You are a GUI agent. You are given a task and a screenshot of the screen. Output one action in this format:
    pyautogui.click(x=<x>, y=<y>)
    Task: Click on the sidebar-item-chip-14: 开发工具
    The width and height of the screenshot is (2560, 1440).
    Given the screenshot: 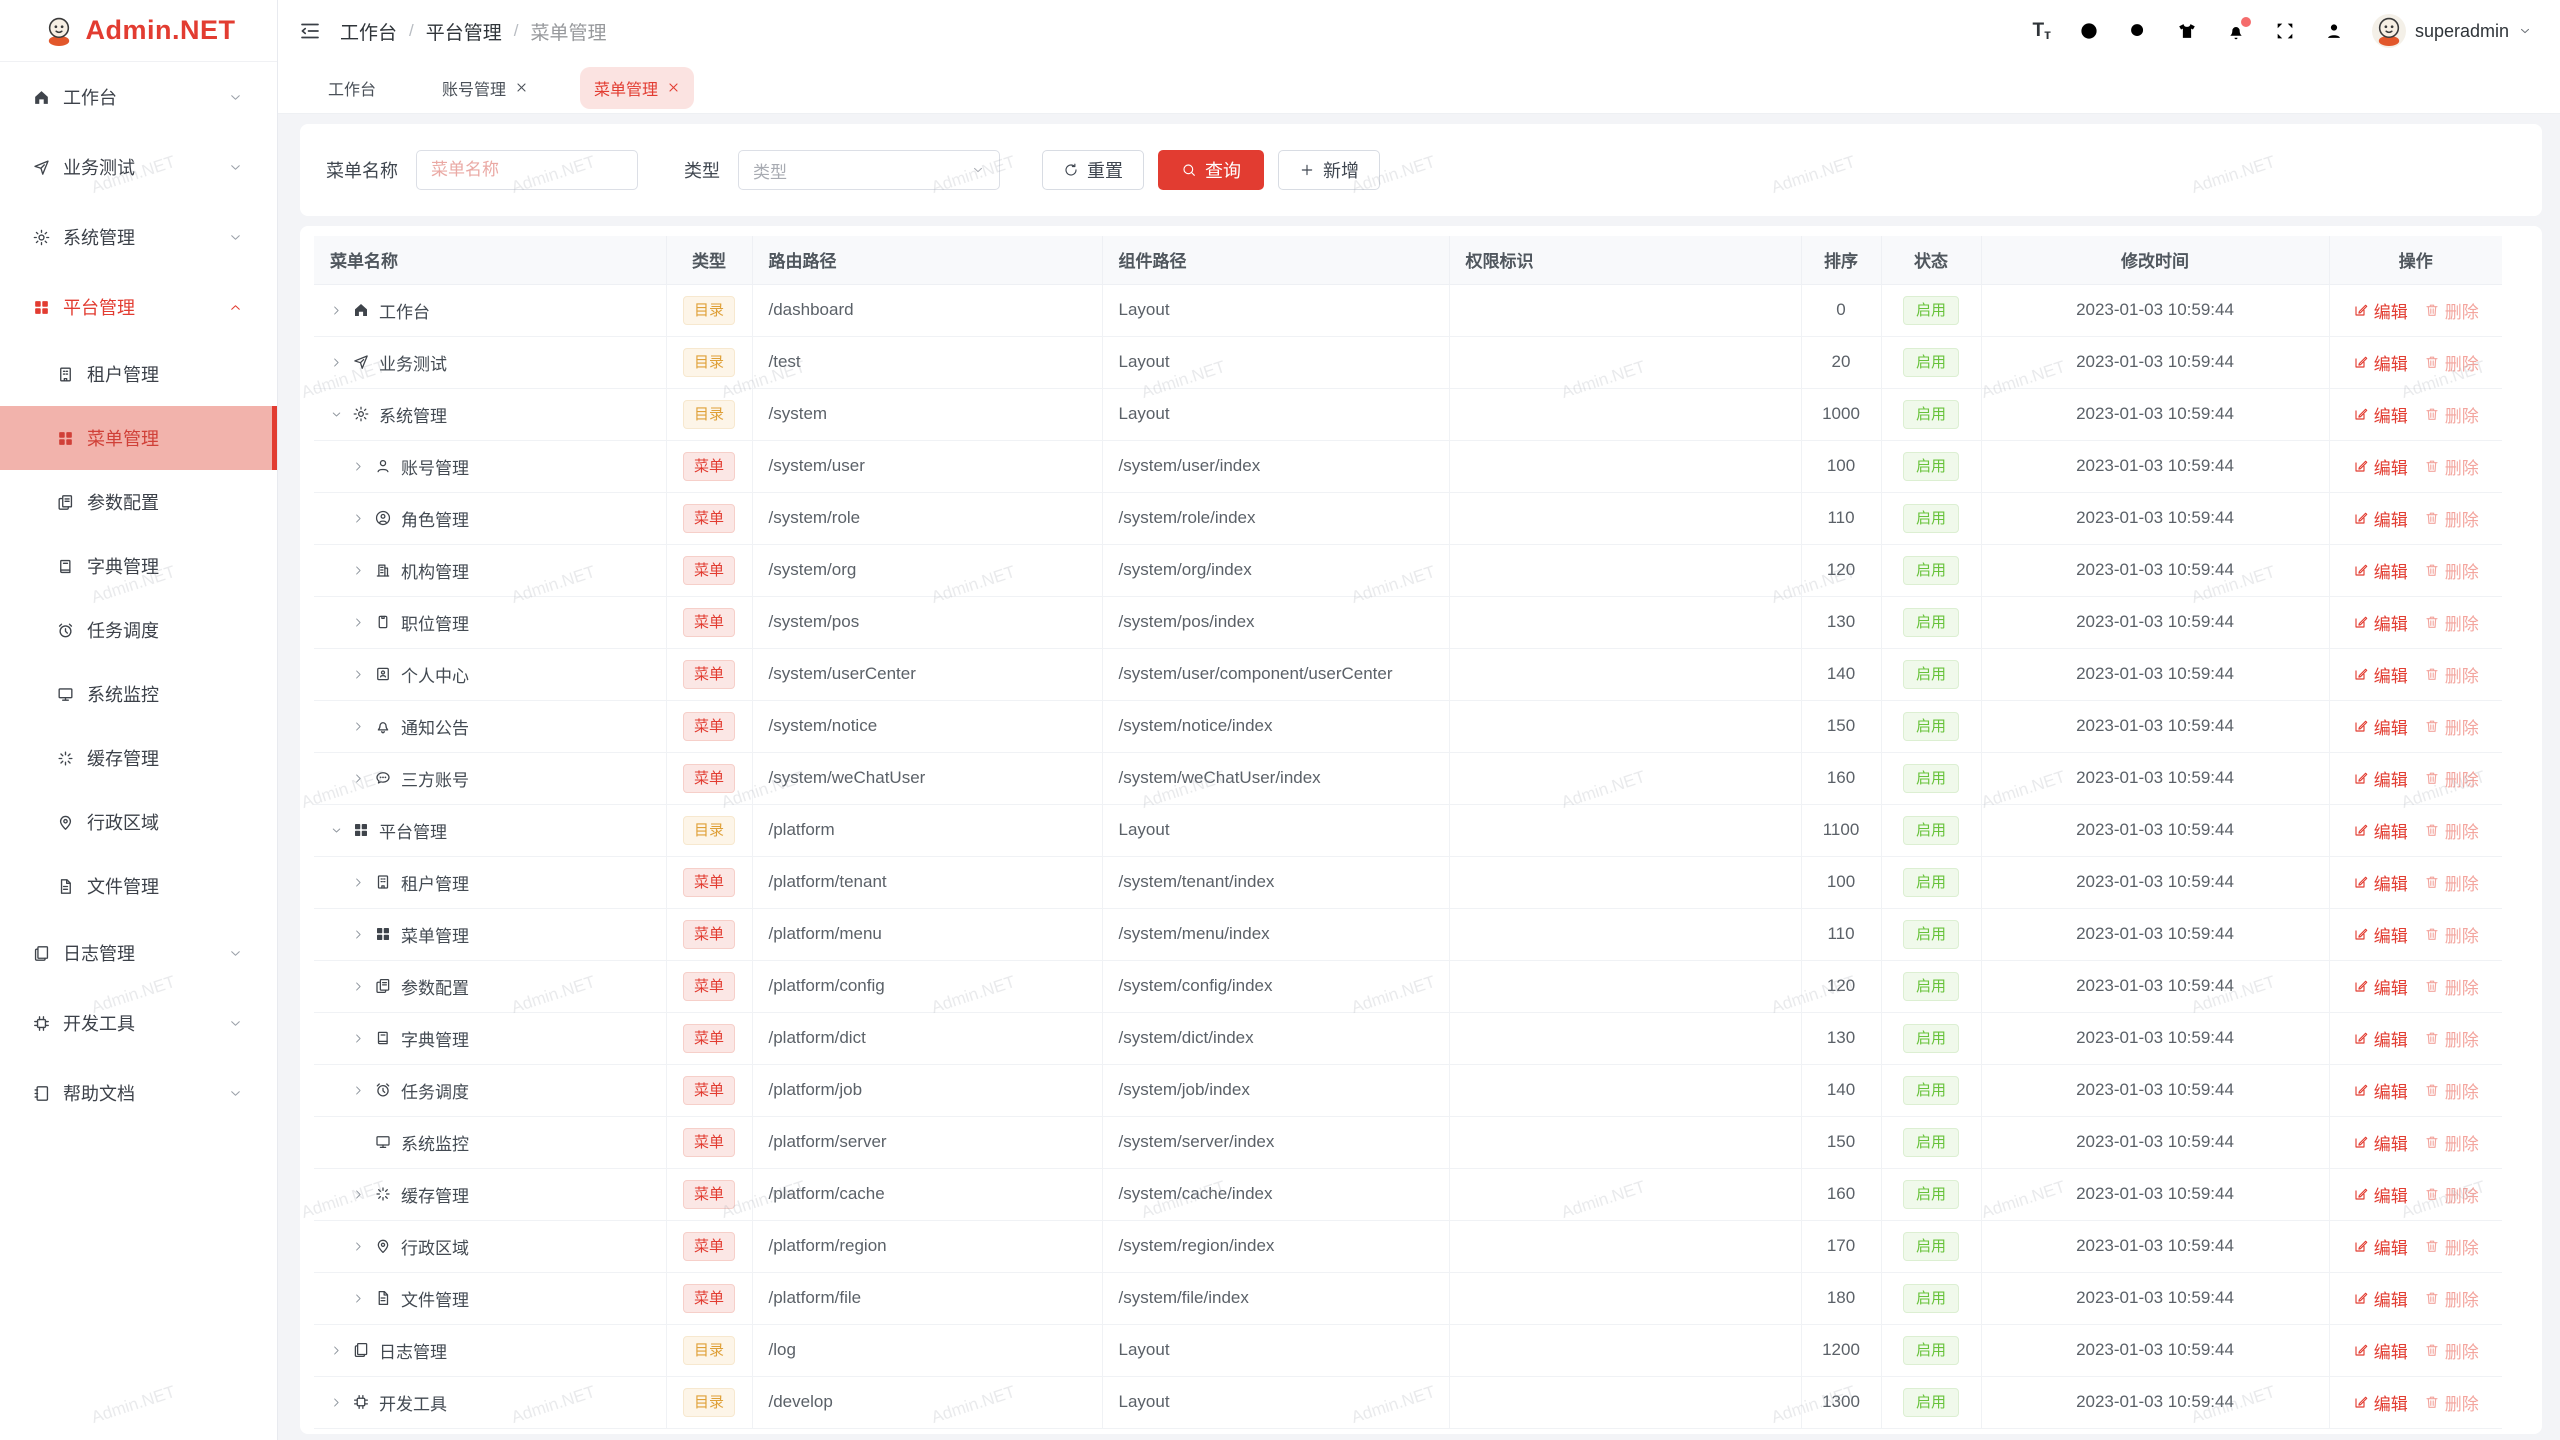 What is the action you would take?
    pyautogui.click(x=138, y=1023)
    